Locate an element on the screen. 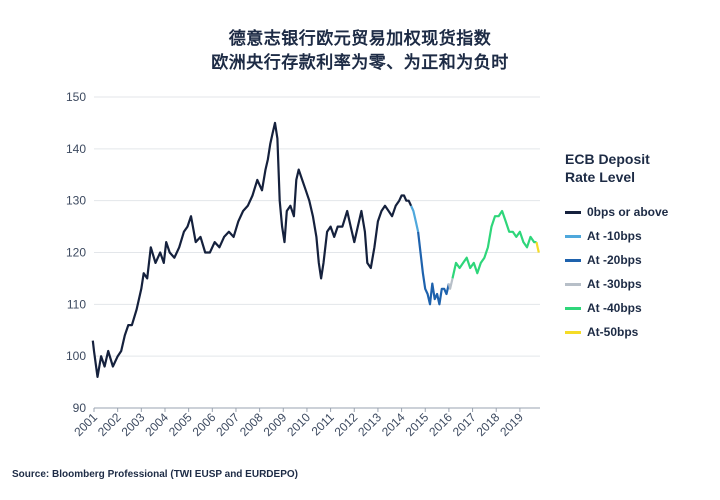  legend-item: At -20bps is located at coordinates (640, 260).